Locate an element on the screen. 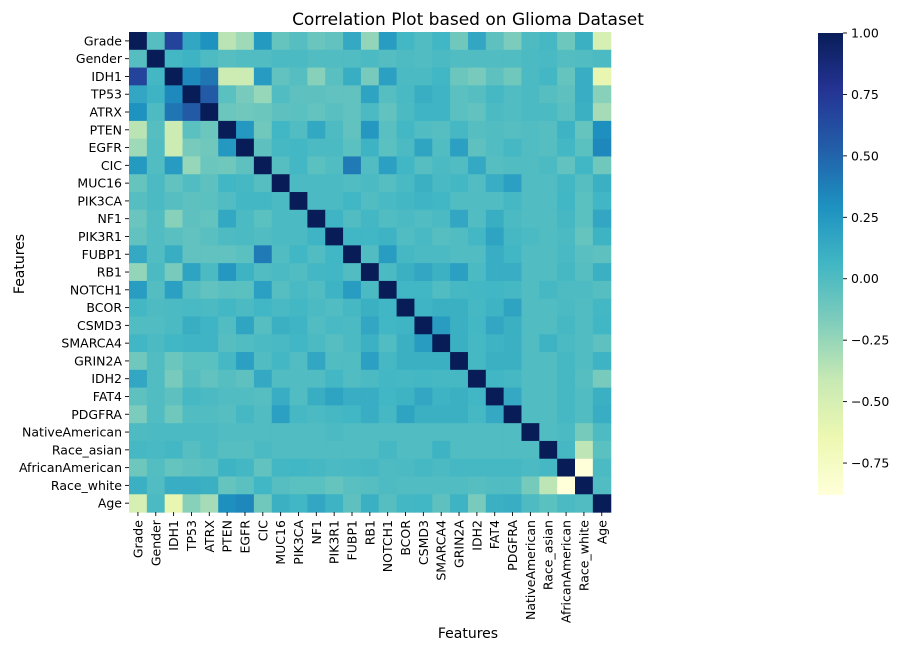  y-tick-label: TP53 is located at coordinates (106, 94).